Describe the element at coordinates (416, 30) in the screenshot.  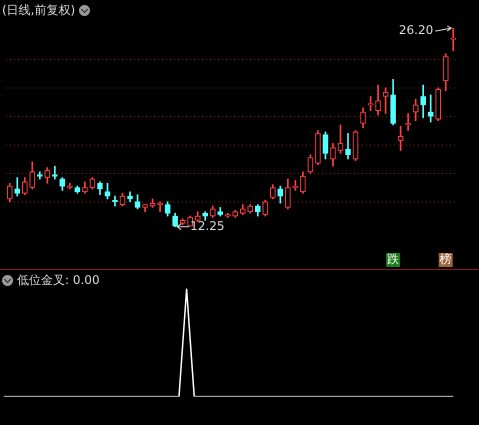
I see `annotation: 26.20` at that location.